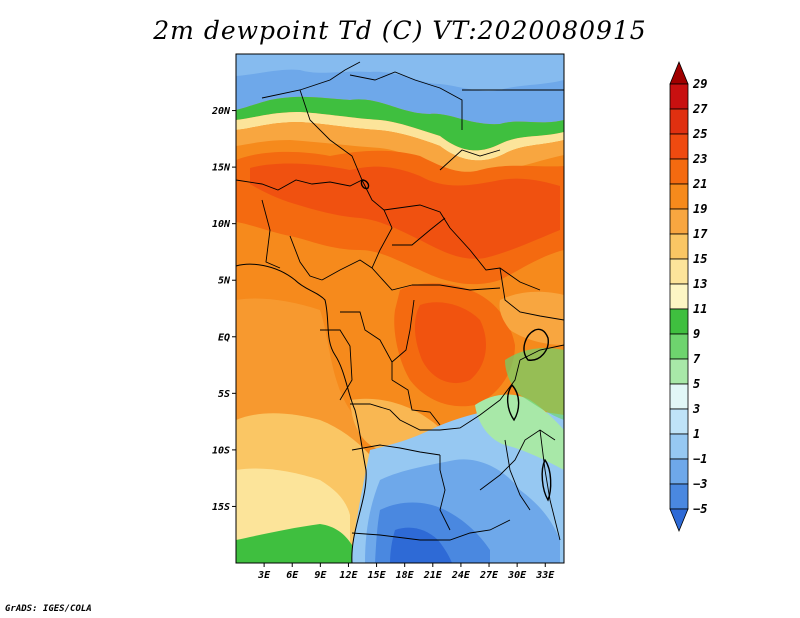 This screenshot has height=618, width=800. Describe the element at coordinates (450, 343) in the screenshot. I see `field-central-red` at that location.